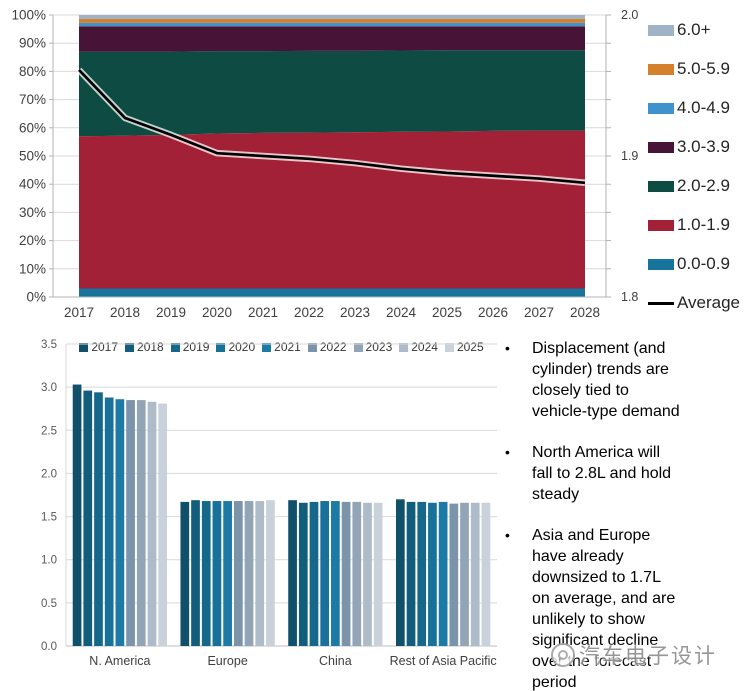  I want to click on x-axis-label: 2018, so click(125, 312).